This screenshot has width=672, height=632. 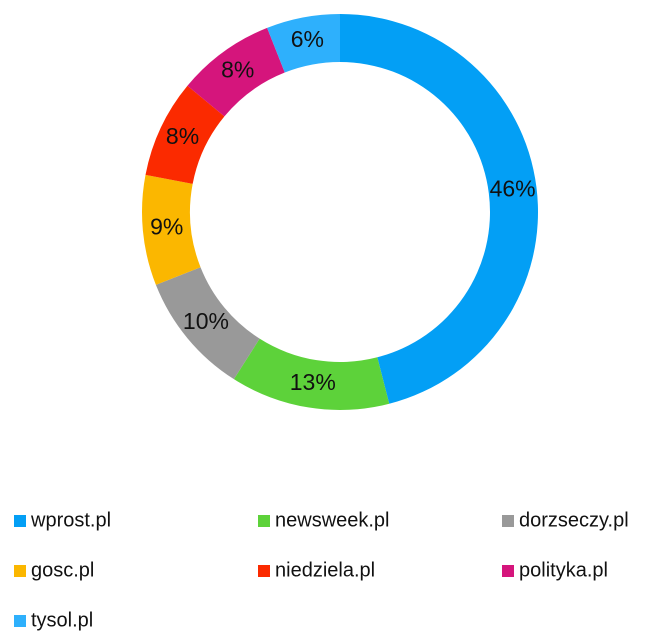 I want to click on data-label: 6%, so click(x=307, y=39).